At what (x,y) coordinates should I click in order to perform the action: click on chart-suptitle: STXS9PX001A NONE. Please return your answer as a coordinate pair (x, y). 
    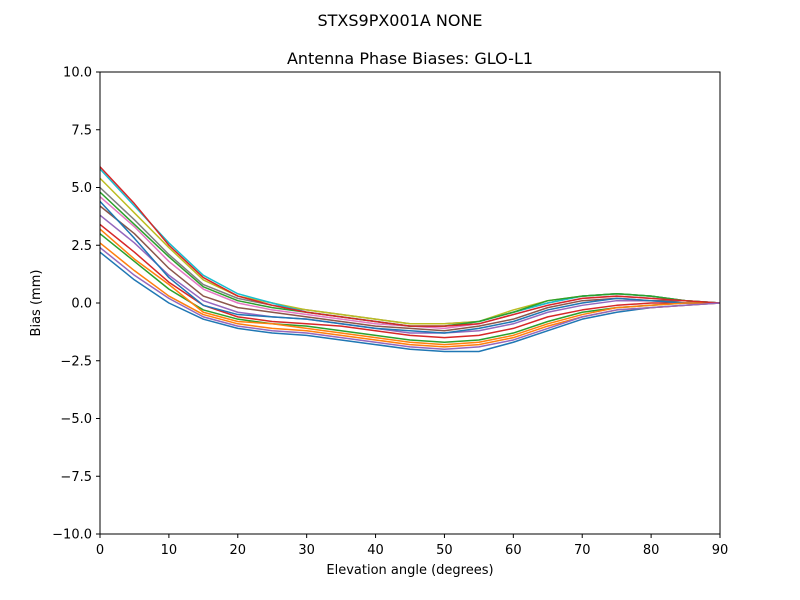
    Looking at the image, I should click on (399, 20).